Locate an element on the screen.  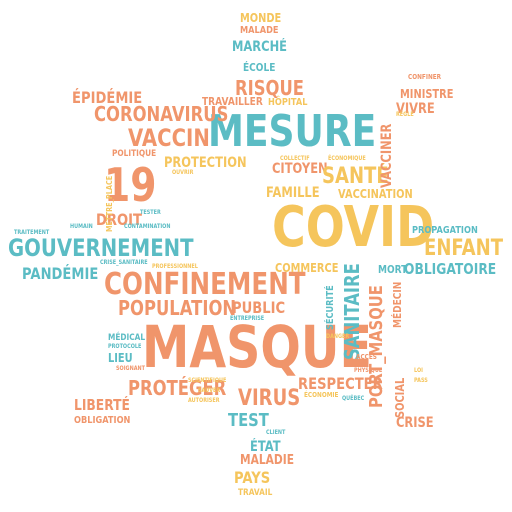
word-humain: HUMAIN is located at coordinates (81, 226).